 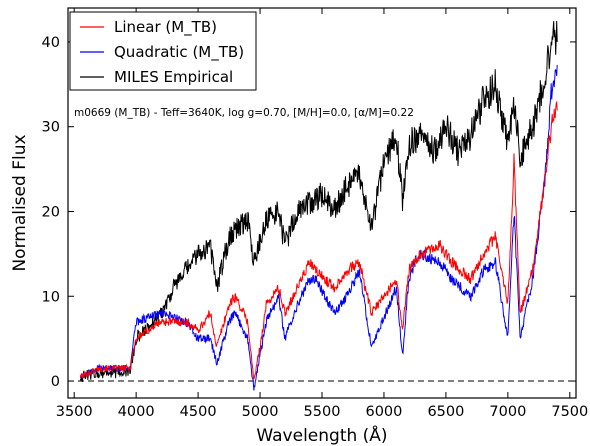 What do you see at coordinates (179, 52) in the screenshot?
I see `legend-label-1: Quadratic (M_TB)` at bounding box center [179, 52].